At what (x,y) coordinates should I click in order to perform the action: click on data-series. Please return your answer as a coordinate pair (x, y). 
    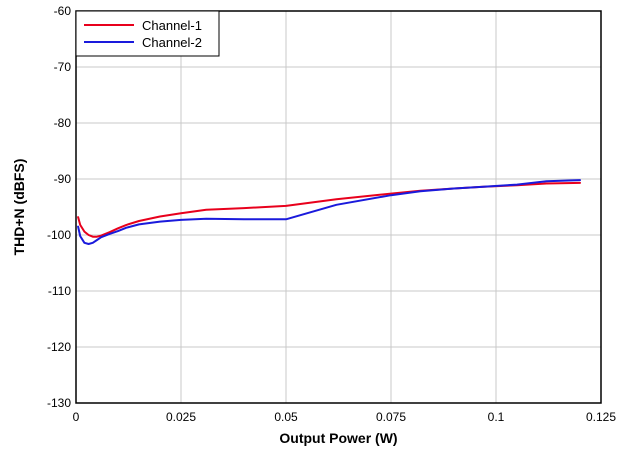
    Looking at the image, I should click on (329, 212).